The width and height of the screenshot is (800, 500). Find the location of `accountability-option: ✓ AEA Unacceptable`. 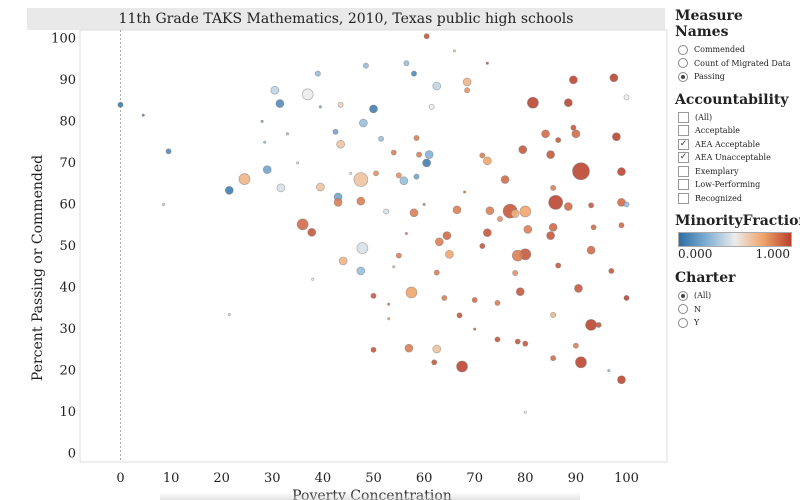

accountability-option: ✓ AEA Unacceptable is located at coordinates (737, 158).